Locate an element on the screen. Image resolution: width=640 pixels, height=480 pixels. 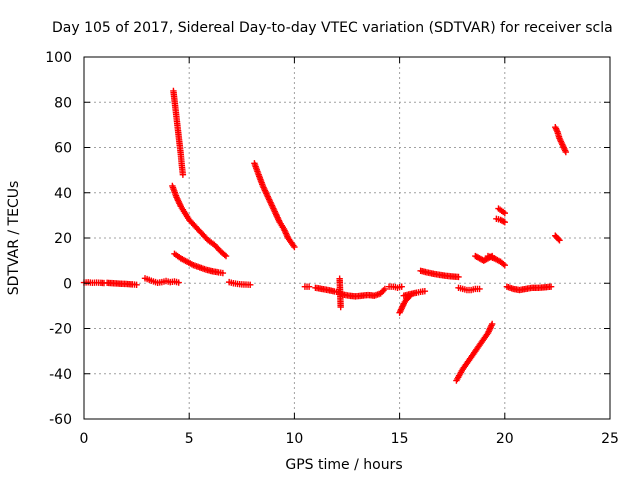
x-tick-label: 20 is located at coordinates (505, 439).